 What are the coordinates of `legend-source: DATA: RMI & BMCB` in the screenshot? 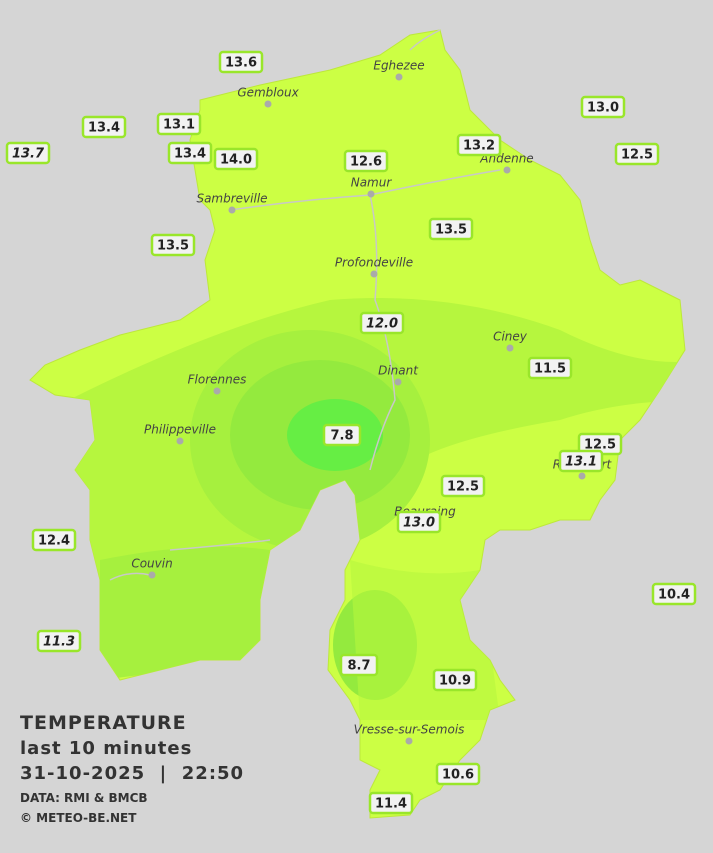 It's located at (84, 798).